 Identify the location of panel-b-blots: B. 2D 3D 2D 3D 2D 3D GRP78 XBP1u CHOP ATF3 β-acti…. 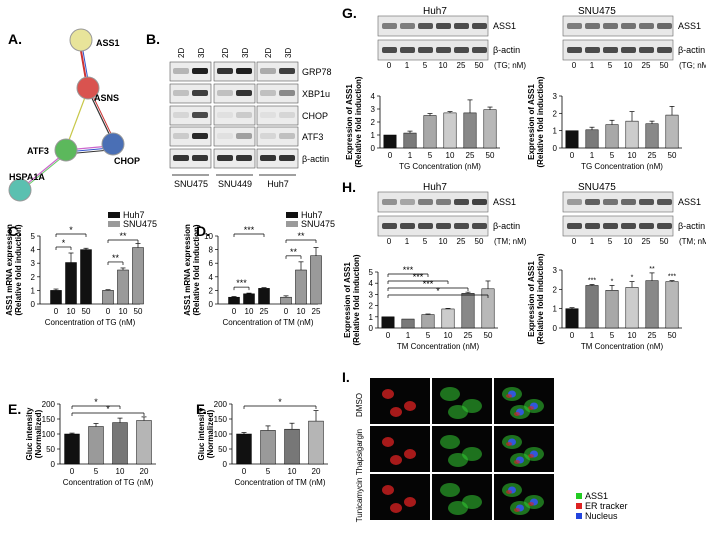
(239, 110).